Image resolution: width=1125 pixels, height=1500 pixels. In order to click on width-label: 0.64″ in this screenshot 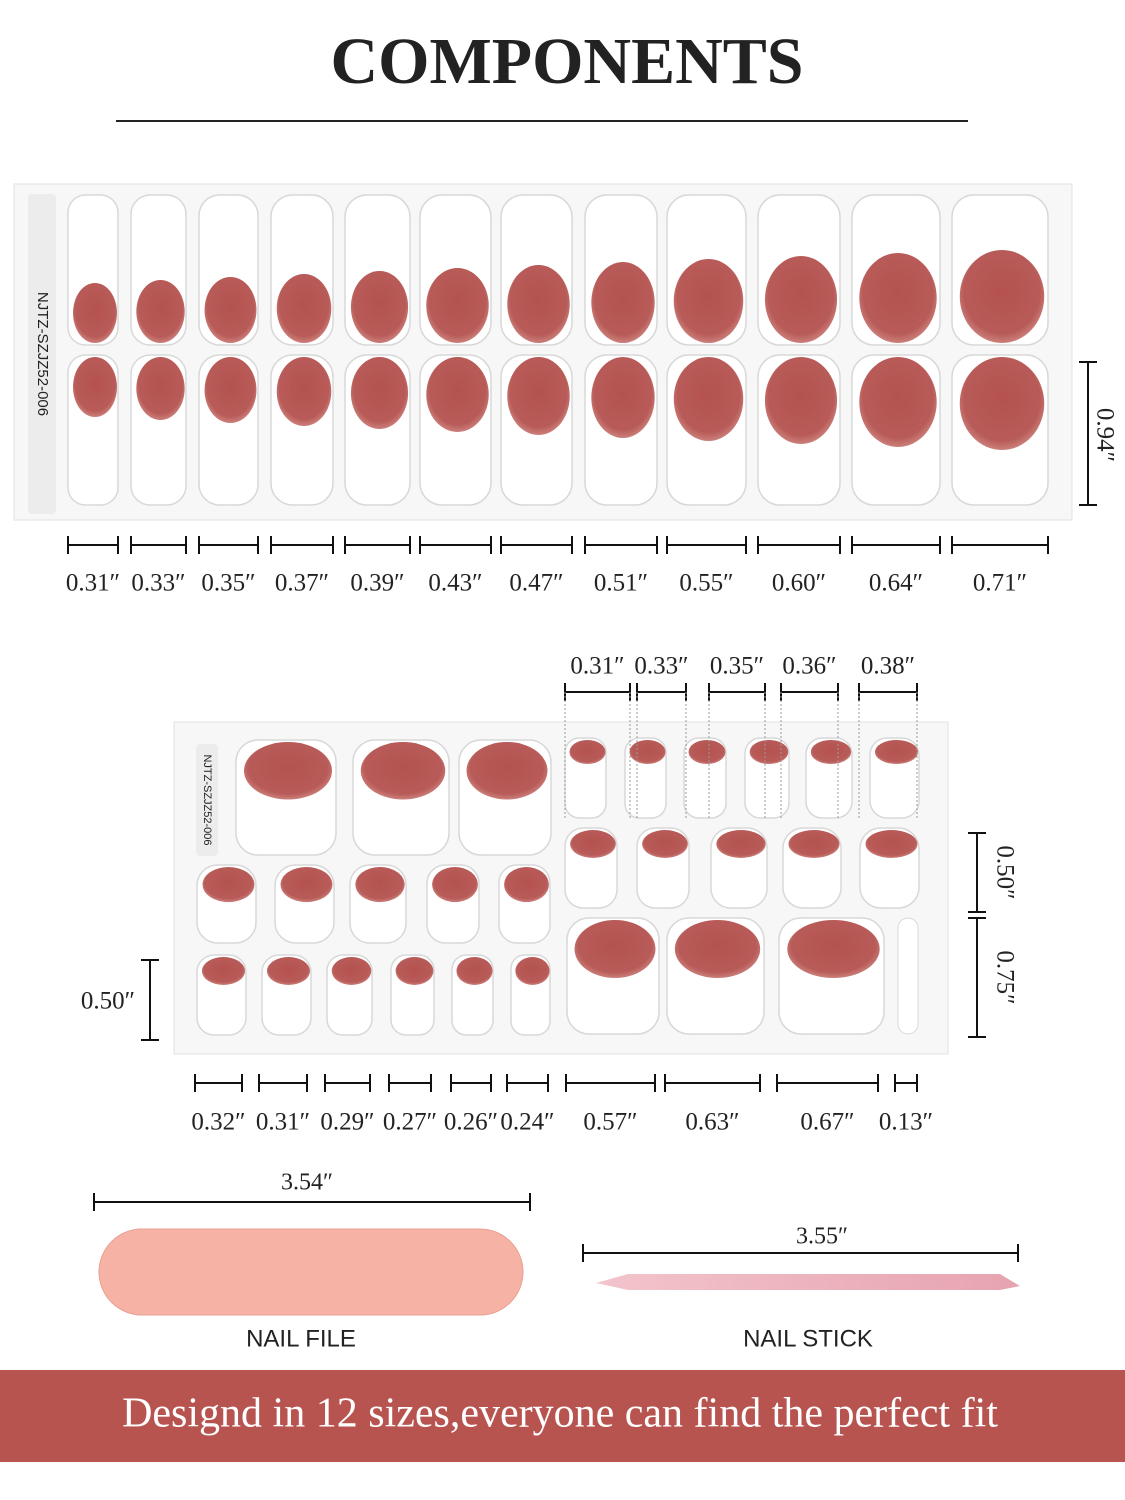, I will do `click(896, 583)`.